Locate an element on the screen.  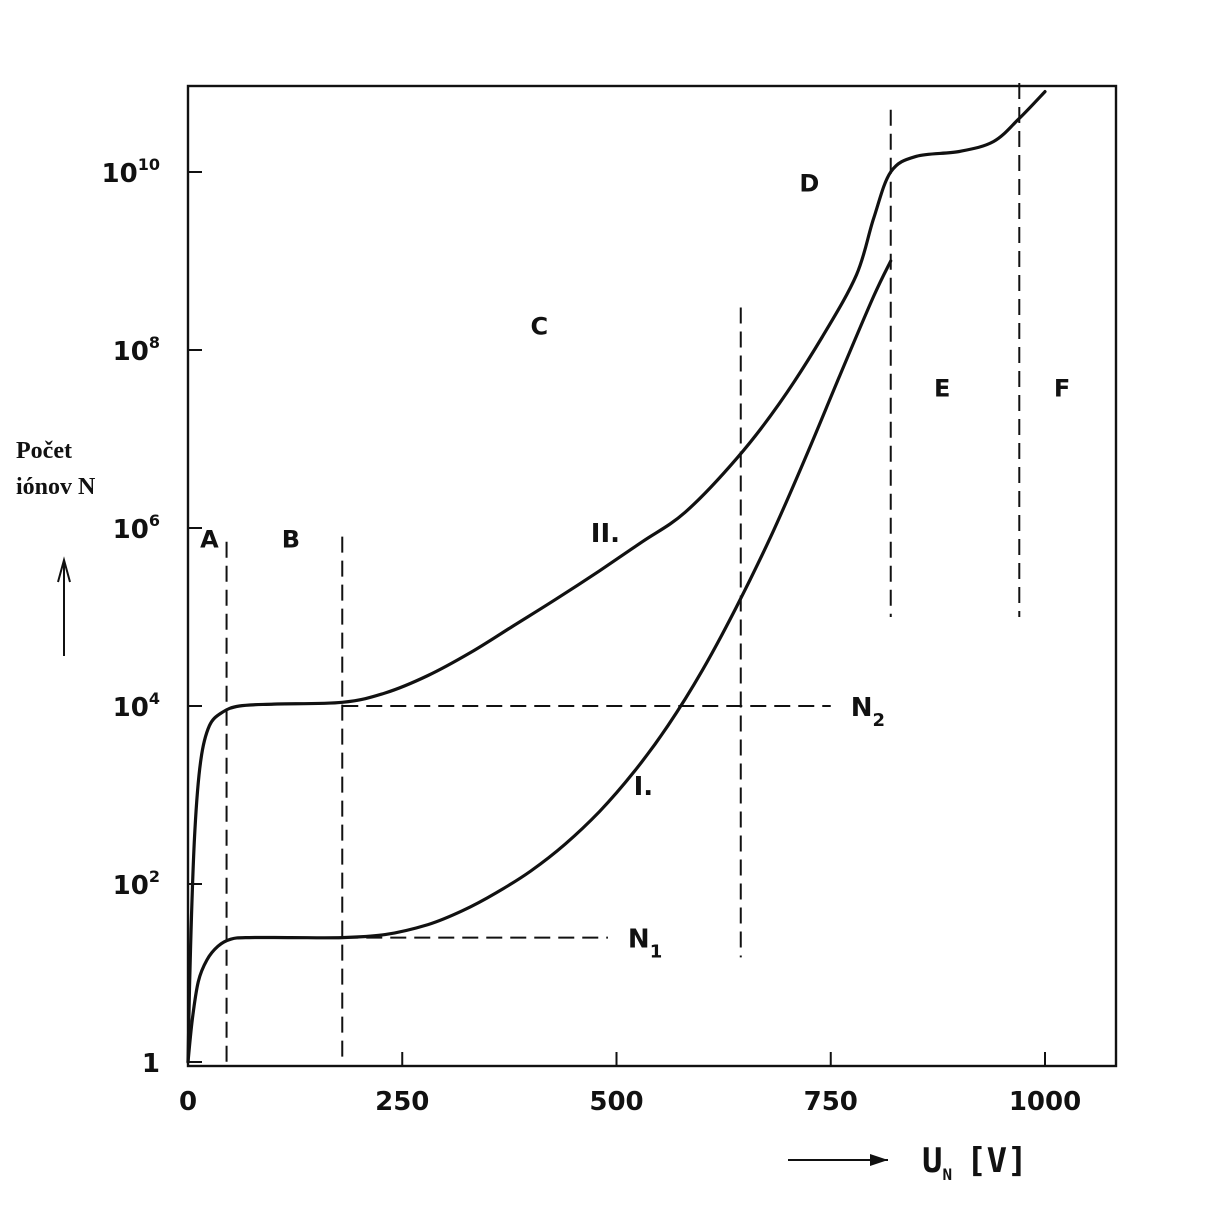
region-label: A is located at coordinates (209, 540).